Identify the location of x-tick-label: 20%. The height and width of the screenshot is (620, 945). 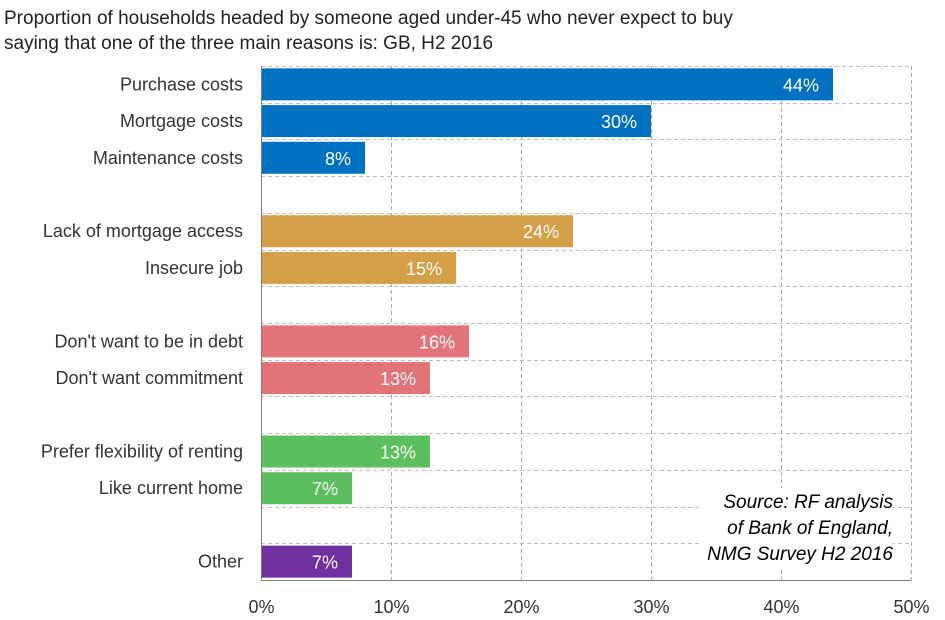
(521, 607).